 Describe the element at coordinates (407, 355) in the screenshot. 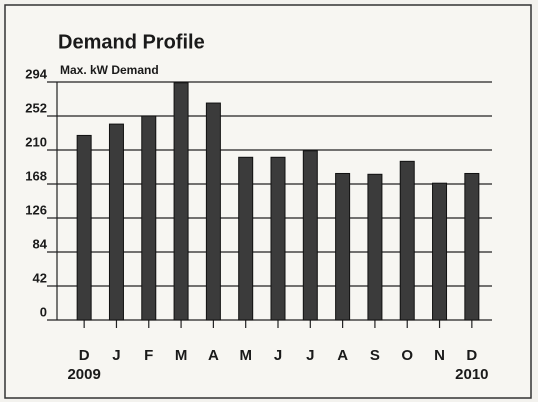

I see `x-tick-label: O` at that location.